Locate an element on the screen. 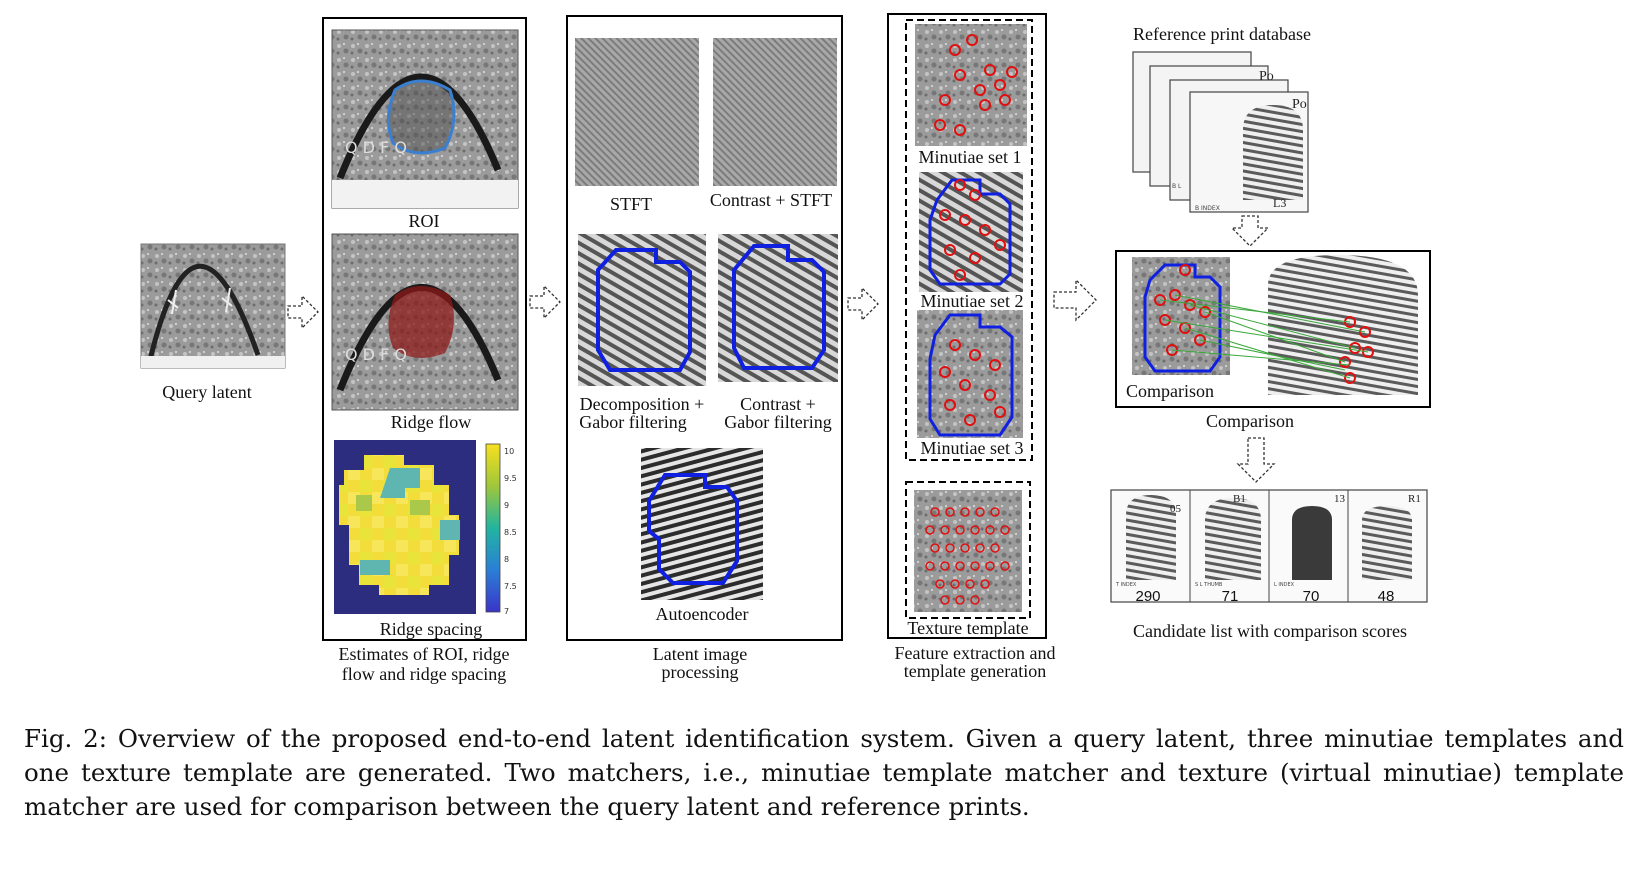 The image size is (1636, 877). candidate-card-mark: B1 is located at coordinates (1239, 499).